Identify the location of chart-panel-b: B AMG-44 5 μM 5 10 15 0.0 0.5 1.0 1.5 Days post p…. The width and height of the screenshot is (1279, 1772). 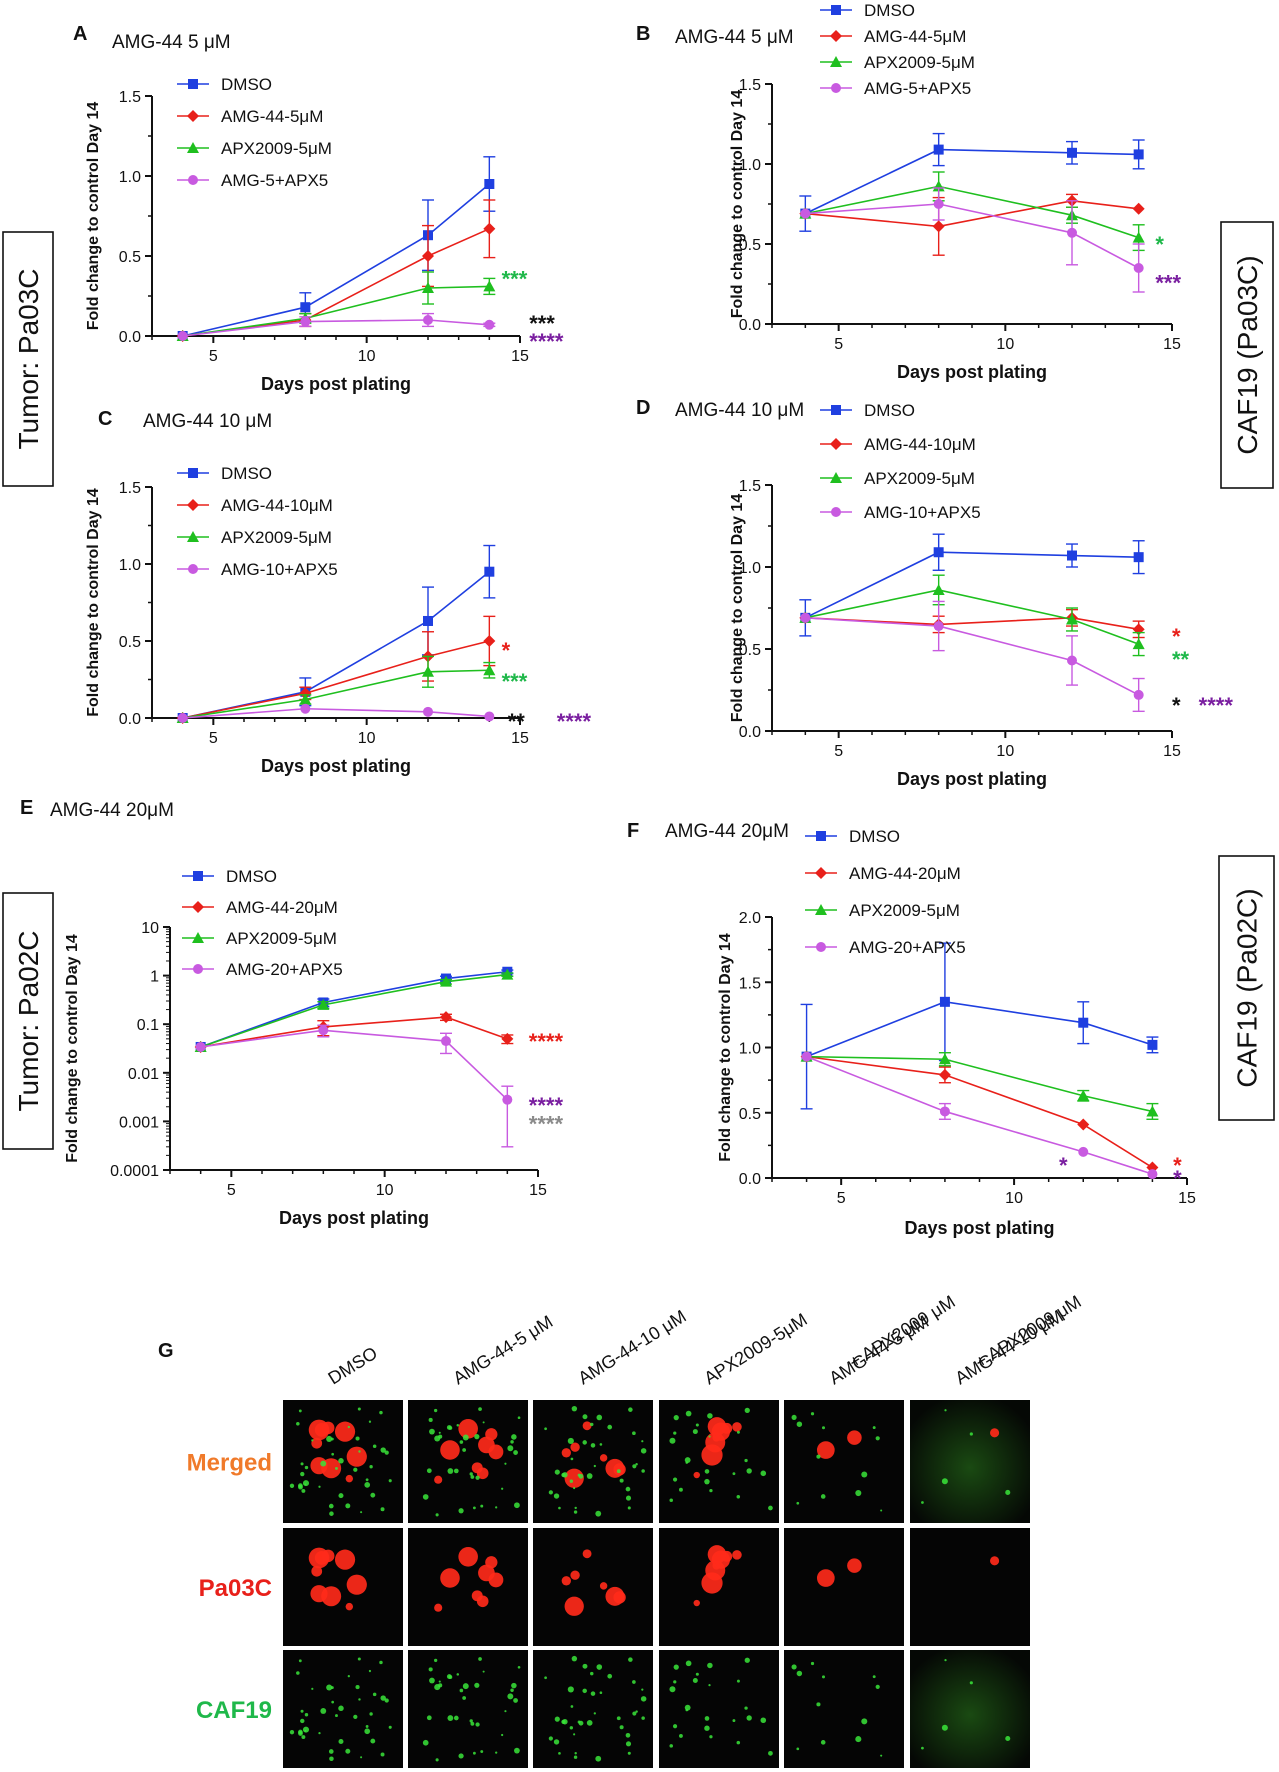
(908, 191).